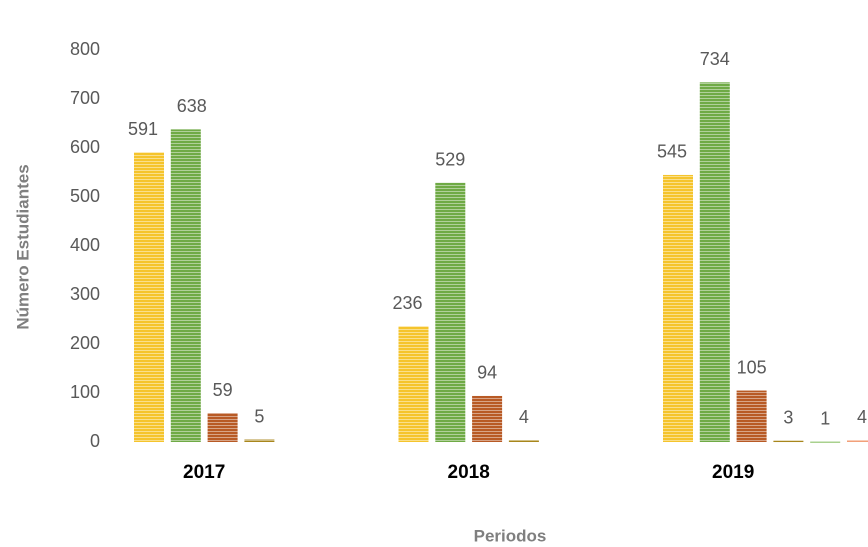  What do you see at coordinates (752, 367) in the screenshot?
I see `data-label: 105` at bounding box center [752, 367].